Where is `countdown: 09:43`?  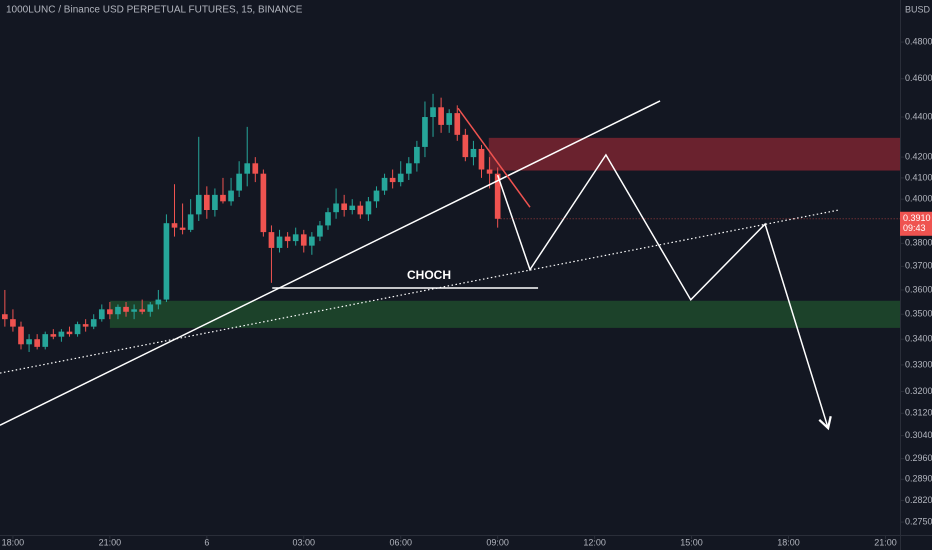
countdown: 09:43 is located at coordinates (914, 228).